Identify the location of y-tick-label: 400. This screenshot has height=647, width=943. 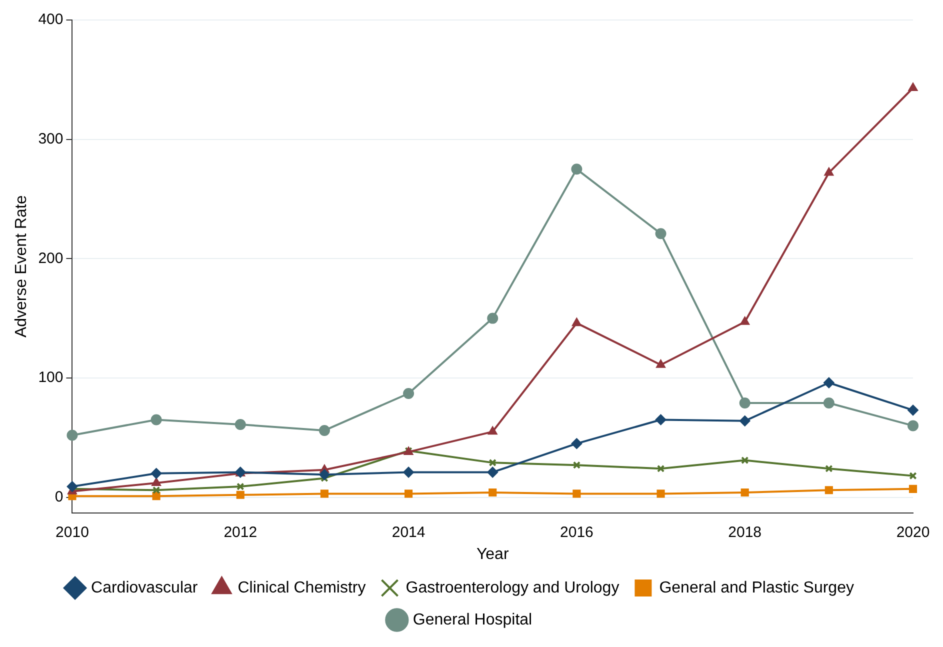
(51, 19).